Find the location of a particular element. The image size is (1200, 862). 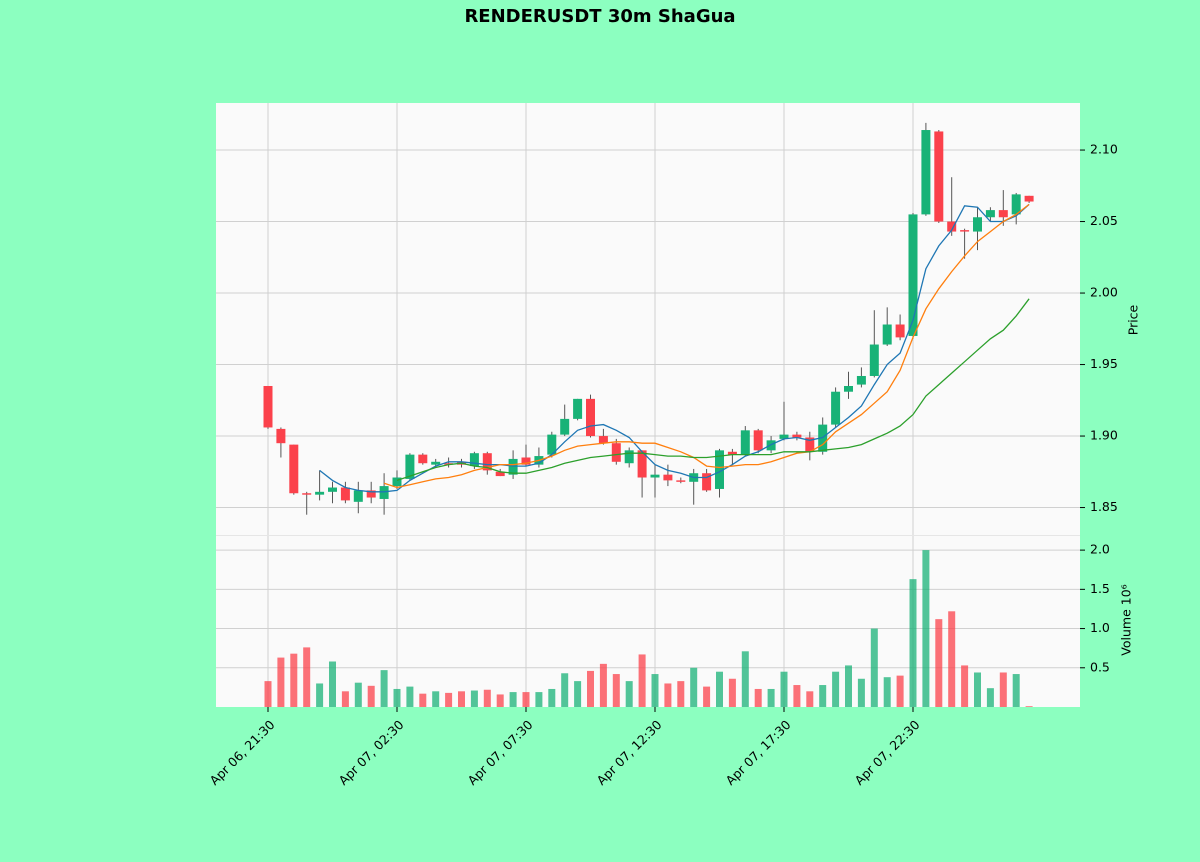

y-axis-label: Price is located at coordinates (1133, 319).